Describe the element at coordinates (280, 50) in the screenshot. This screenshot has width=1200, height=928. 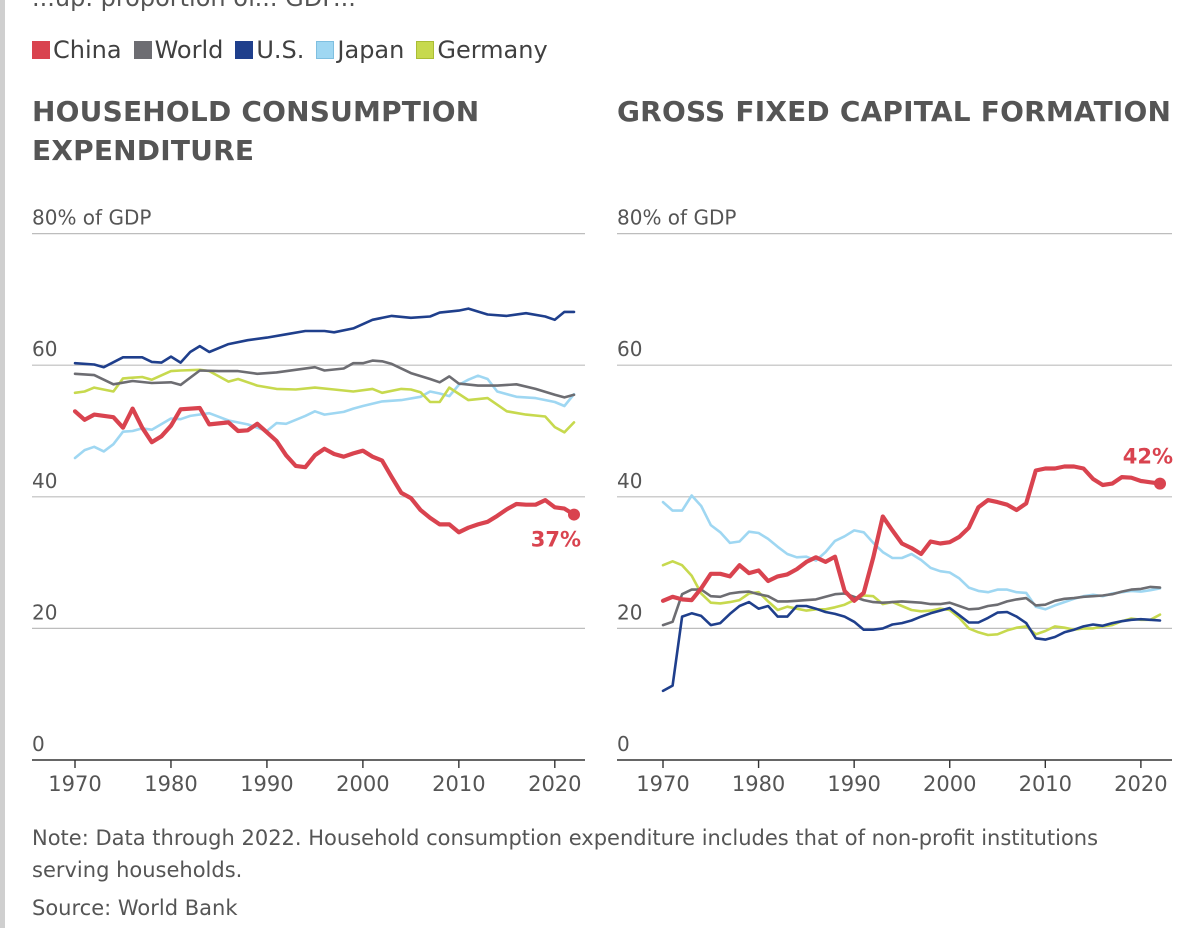
I see `legend-label-us: U.S.` at that location.